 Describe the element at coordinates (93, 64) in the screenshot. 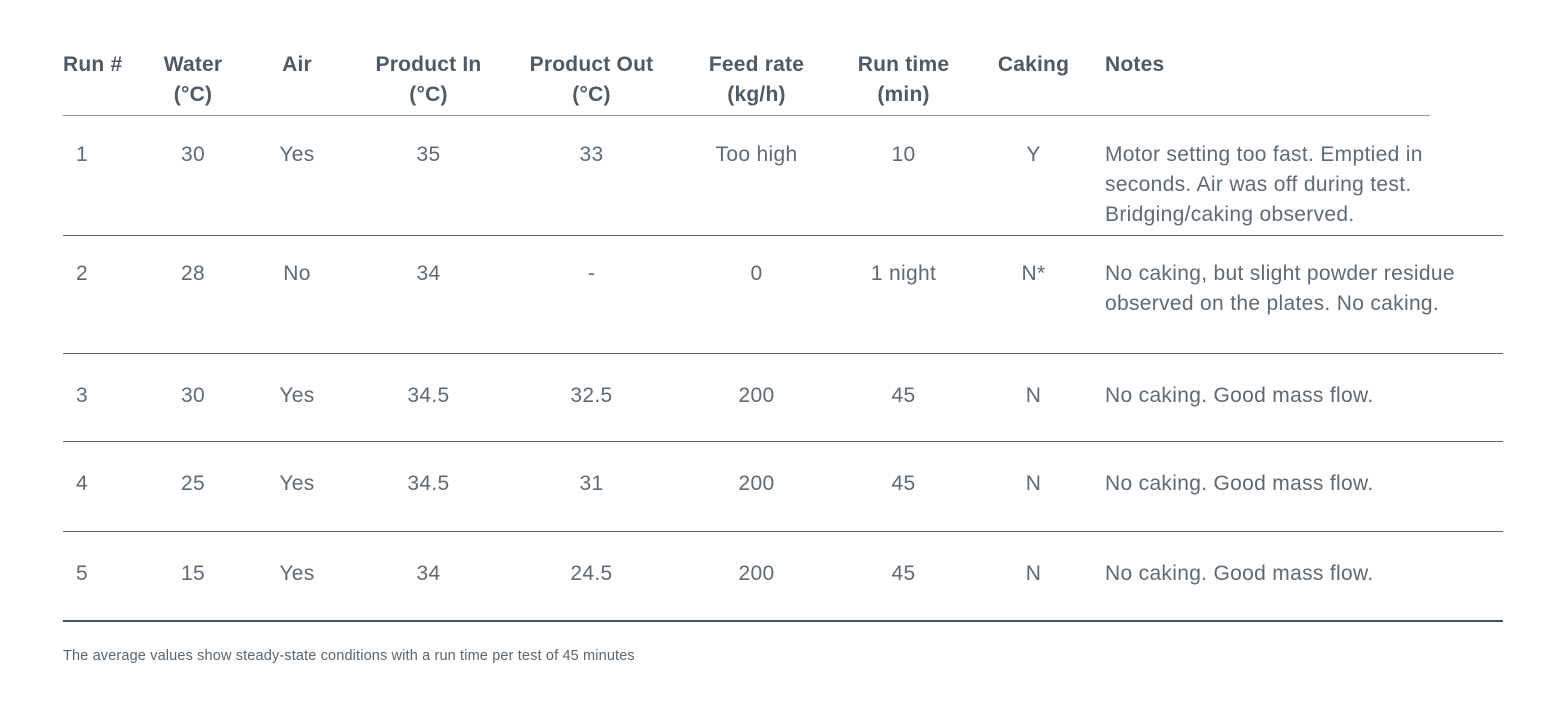

I see `column-label: Run #` at that location.